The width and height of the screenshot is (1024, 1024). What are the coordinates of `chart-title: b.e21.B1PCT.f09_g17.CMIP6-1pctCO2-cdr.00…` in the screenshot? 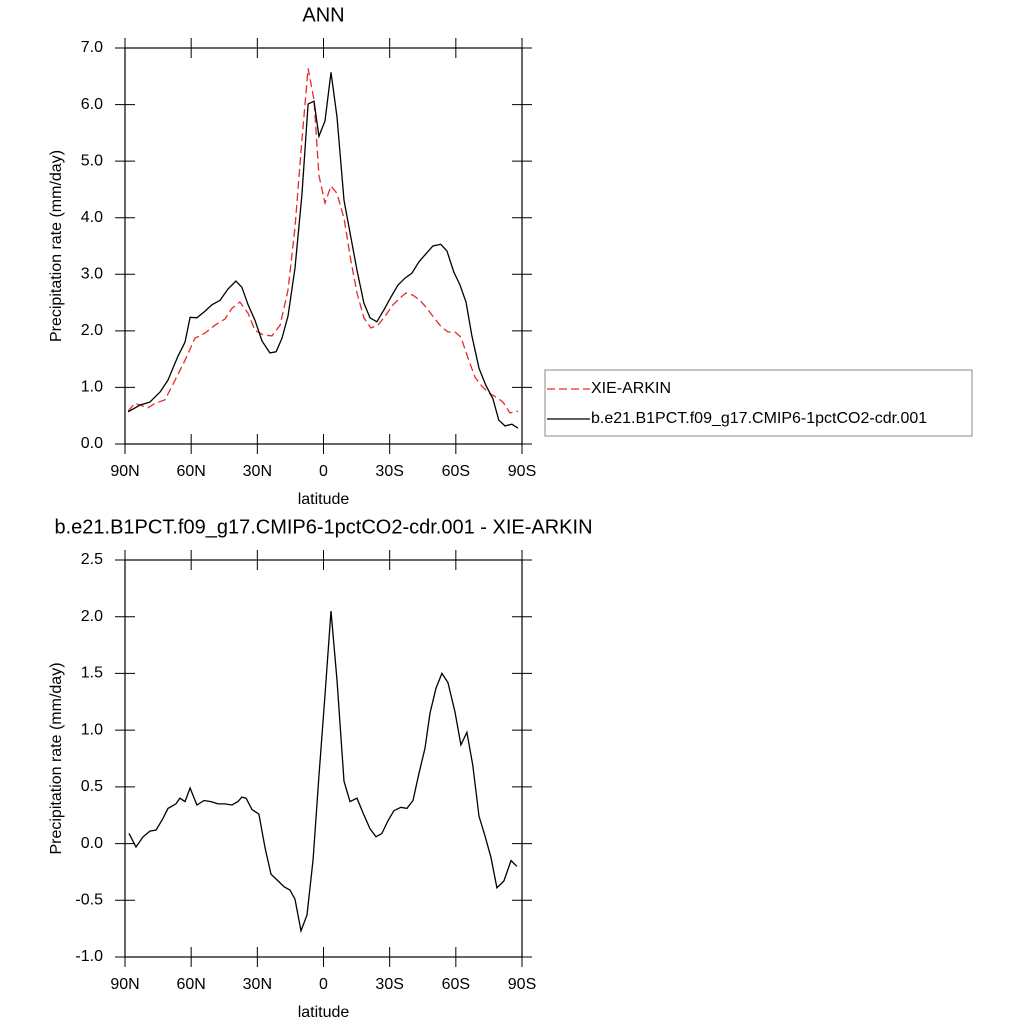 It's located at (323, 527).